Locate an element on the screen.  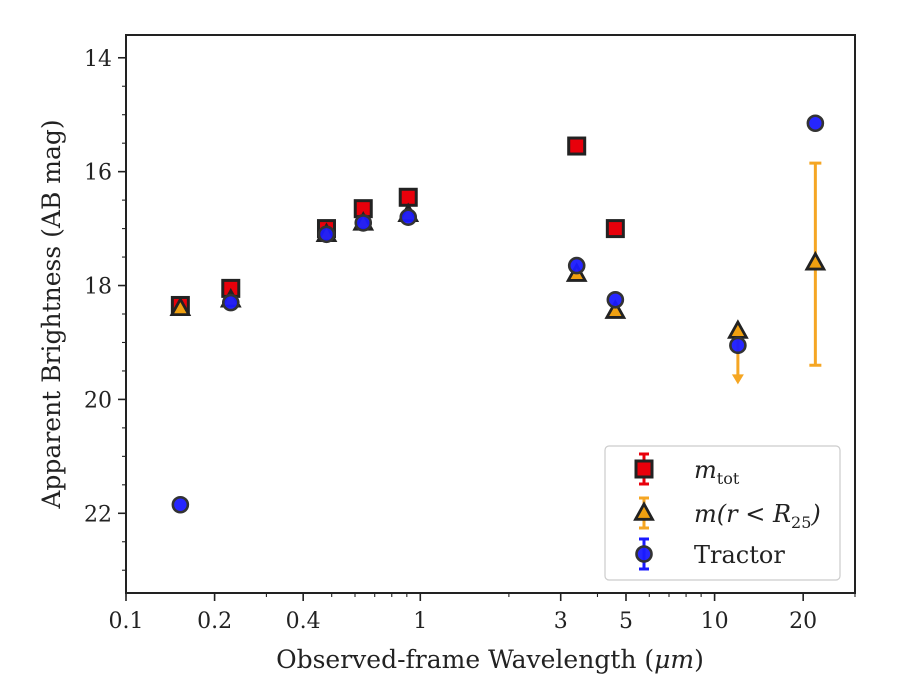
y-tick-label-1: 16 is located at coordinates (98, 173).